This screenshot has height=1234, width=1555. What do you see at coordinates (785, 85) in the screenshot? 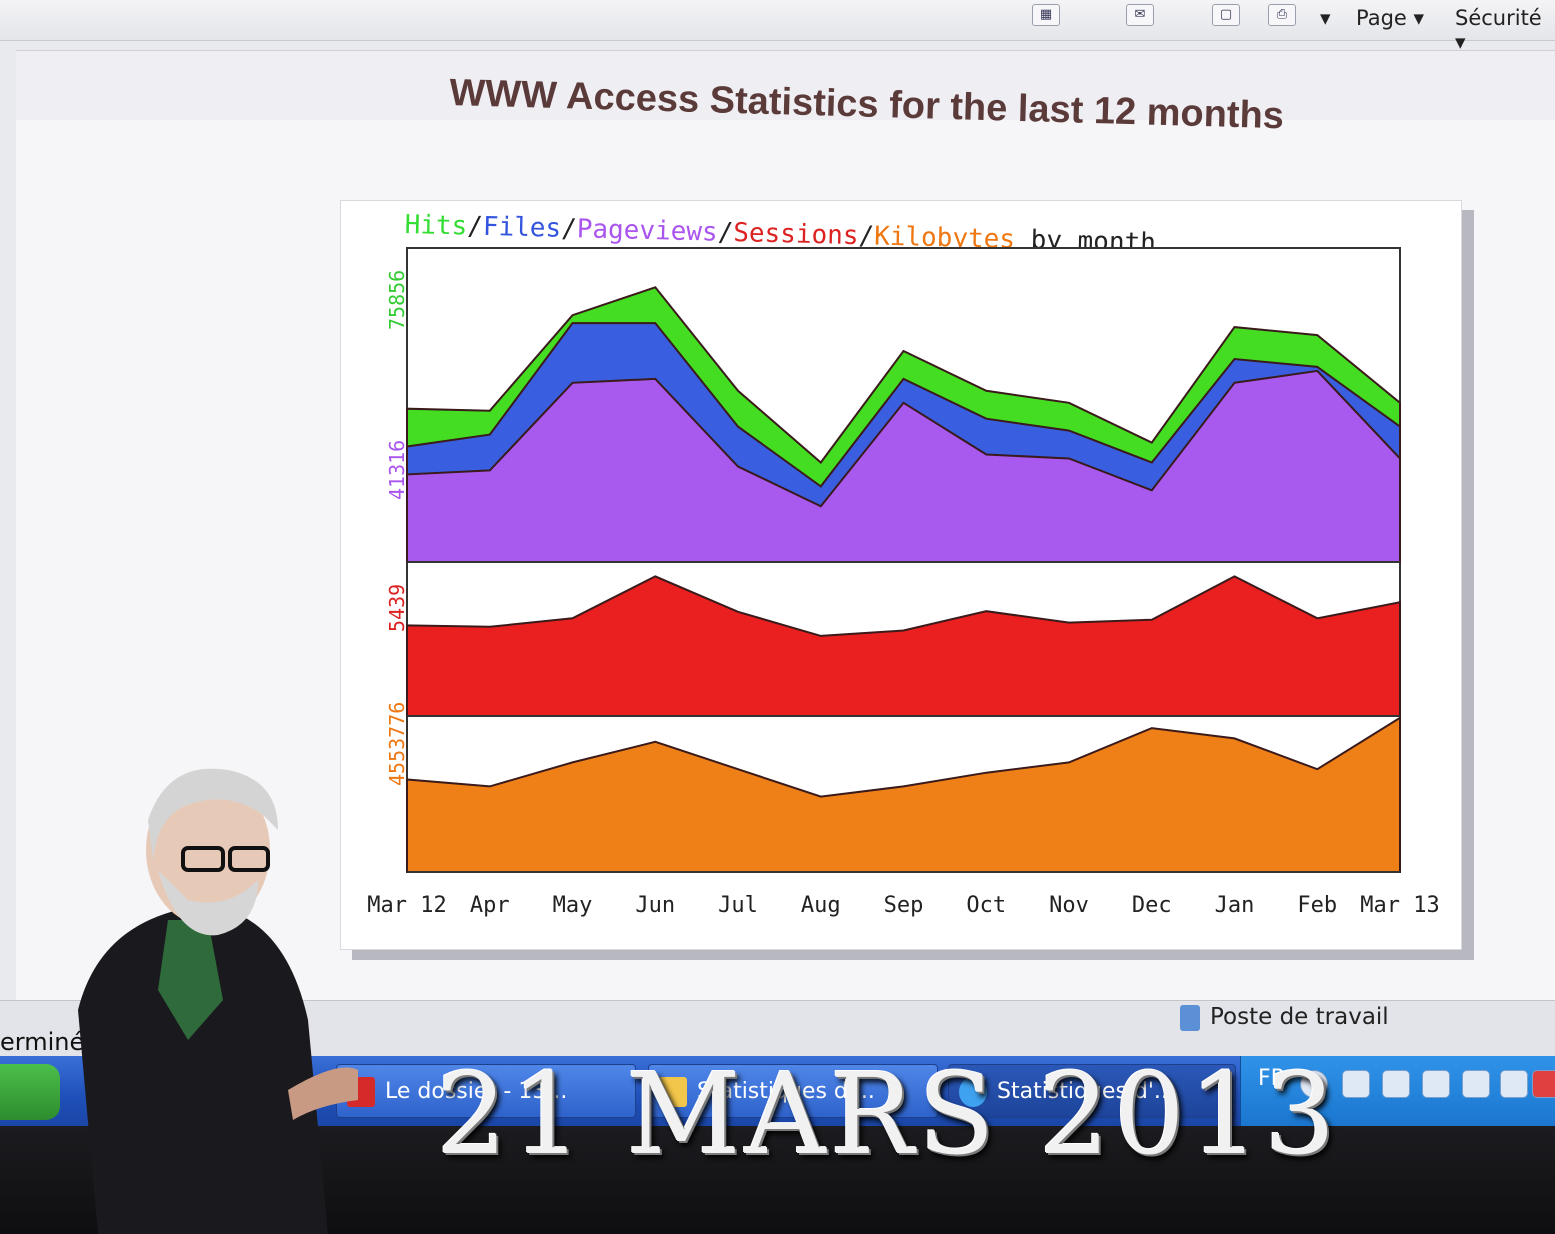
I see `page-header-band` at bounding box center [785, 85].